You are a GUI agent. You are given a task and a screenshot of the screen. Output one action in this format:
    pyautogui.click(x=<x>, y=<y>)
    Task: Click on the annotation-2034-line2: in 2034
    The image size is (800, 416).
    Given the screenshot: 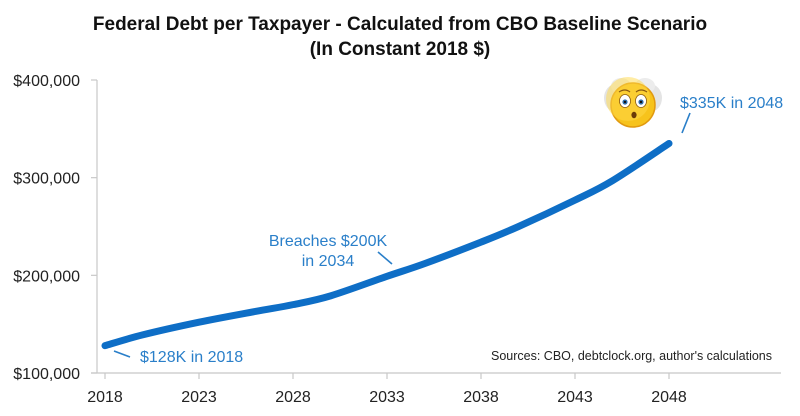 What is the action you would take?
    pyautogui.click(x=328, y=261)
    